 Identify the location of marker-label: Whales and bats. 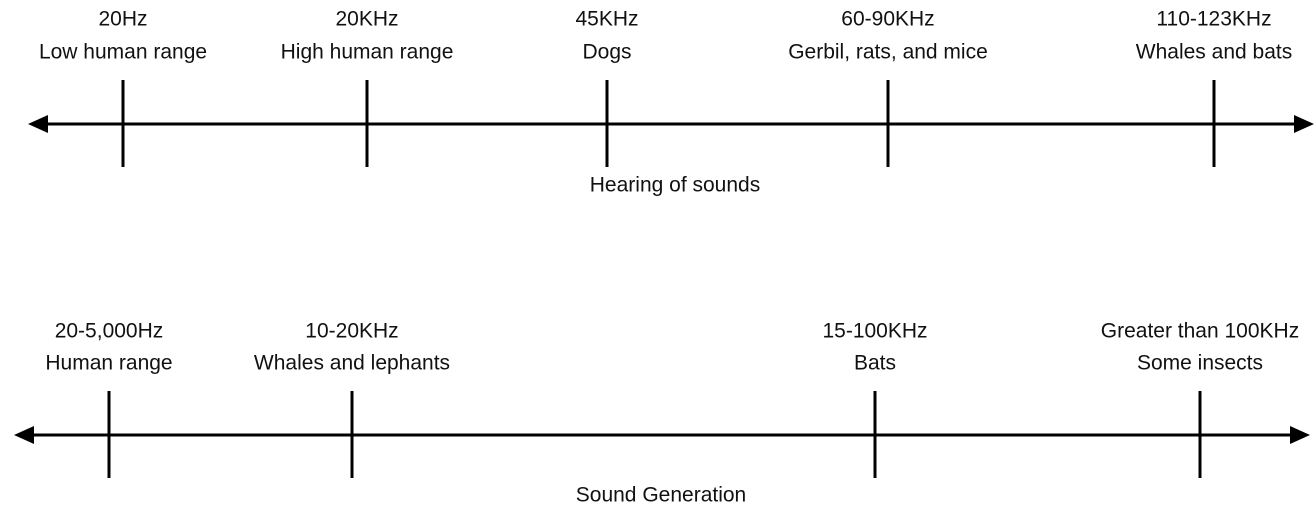
(1214, 52).